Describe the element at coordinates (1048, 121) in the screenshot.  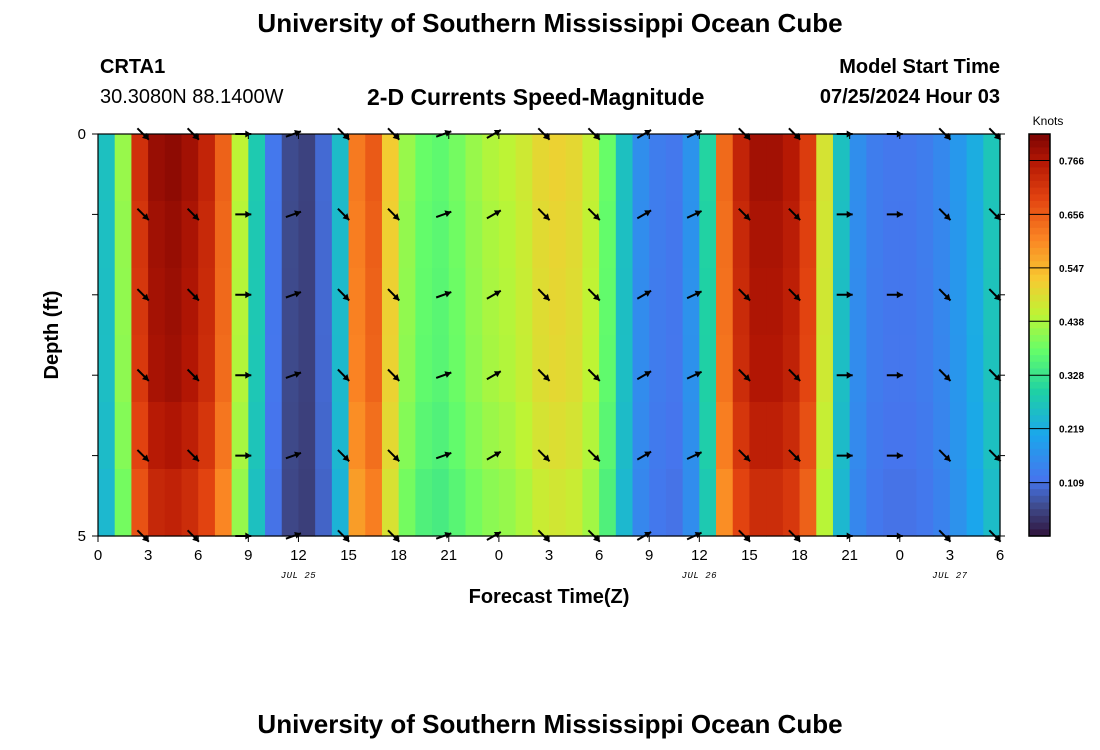
I see `colorbar-unit: Knots` at that location.